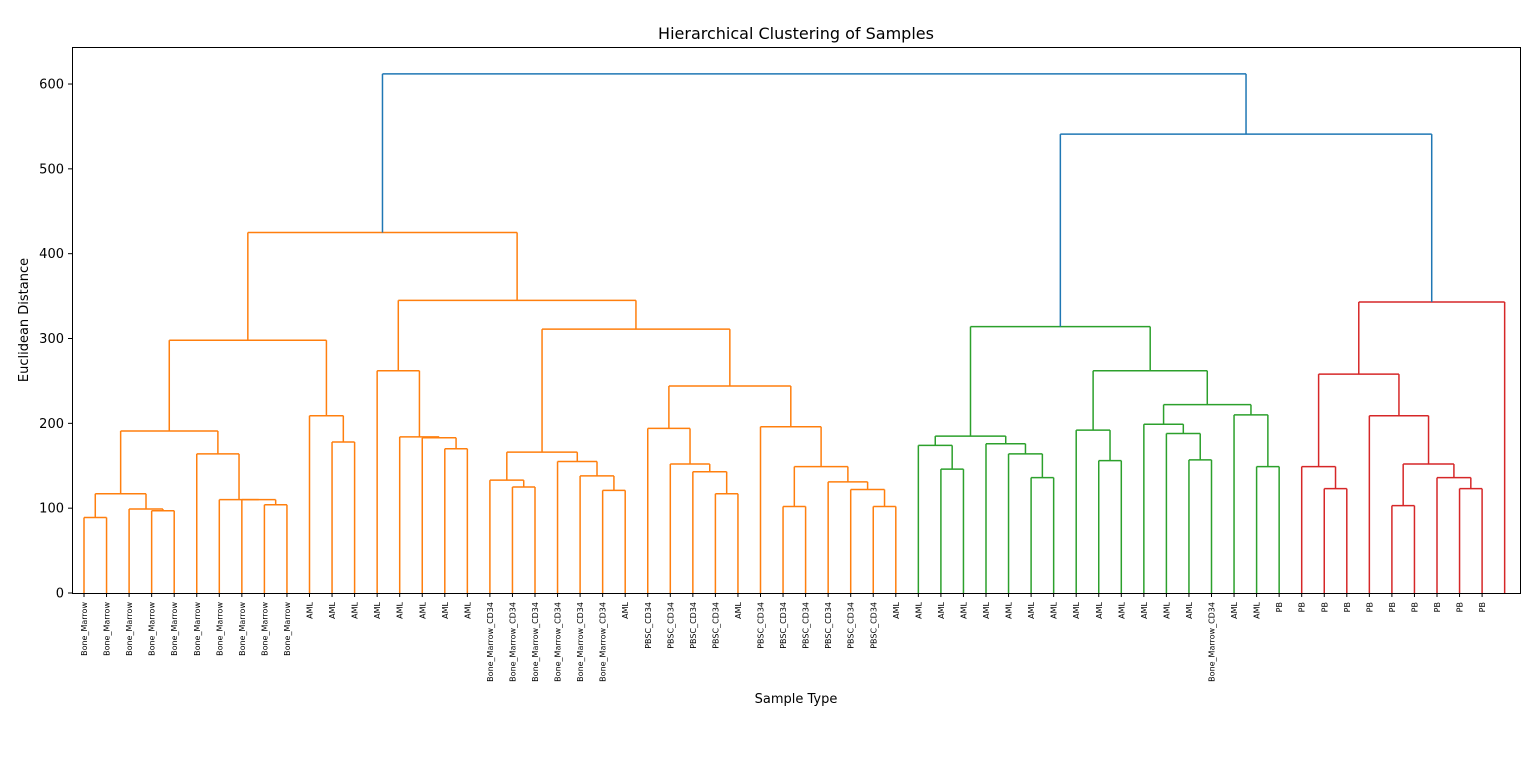  What do you see at coordinates (310, 609) in the screenshot?
I see `leaf-label-10: AML` at bounding box center [310, 609].